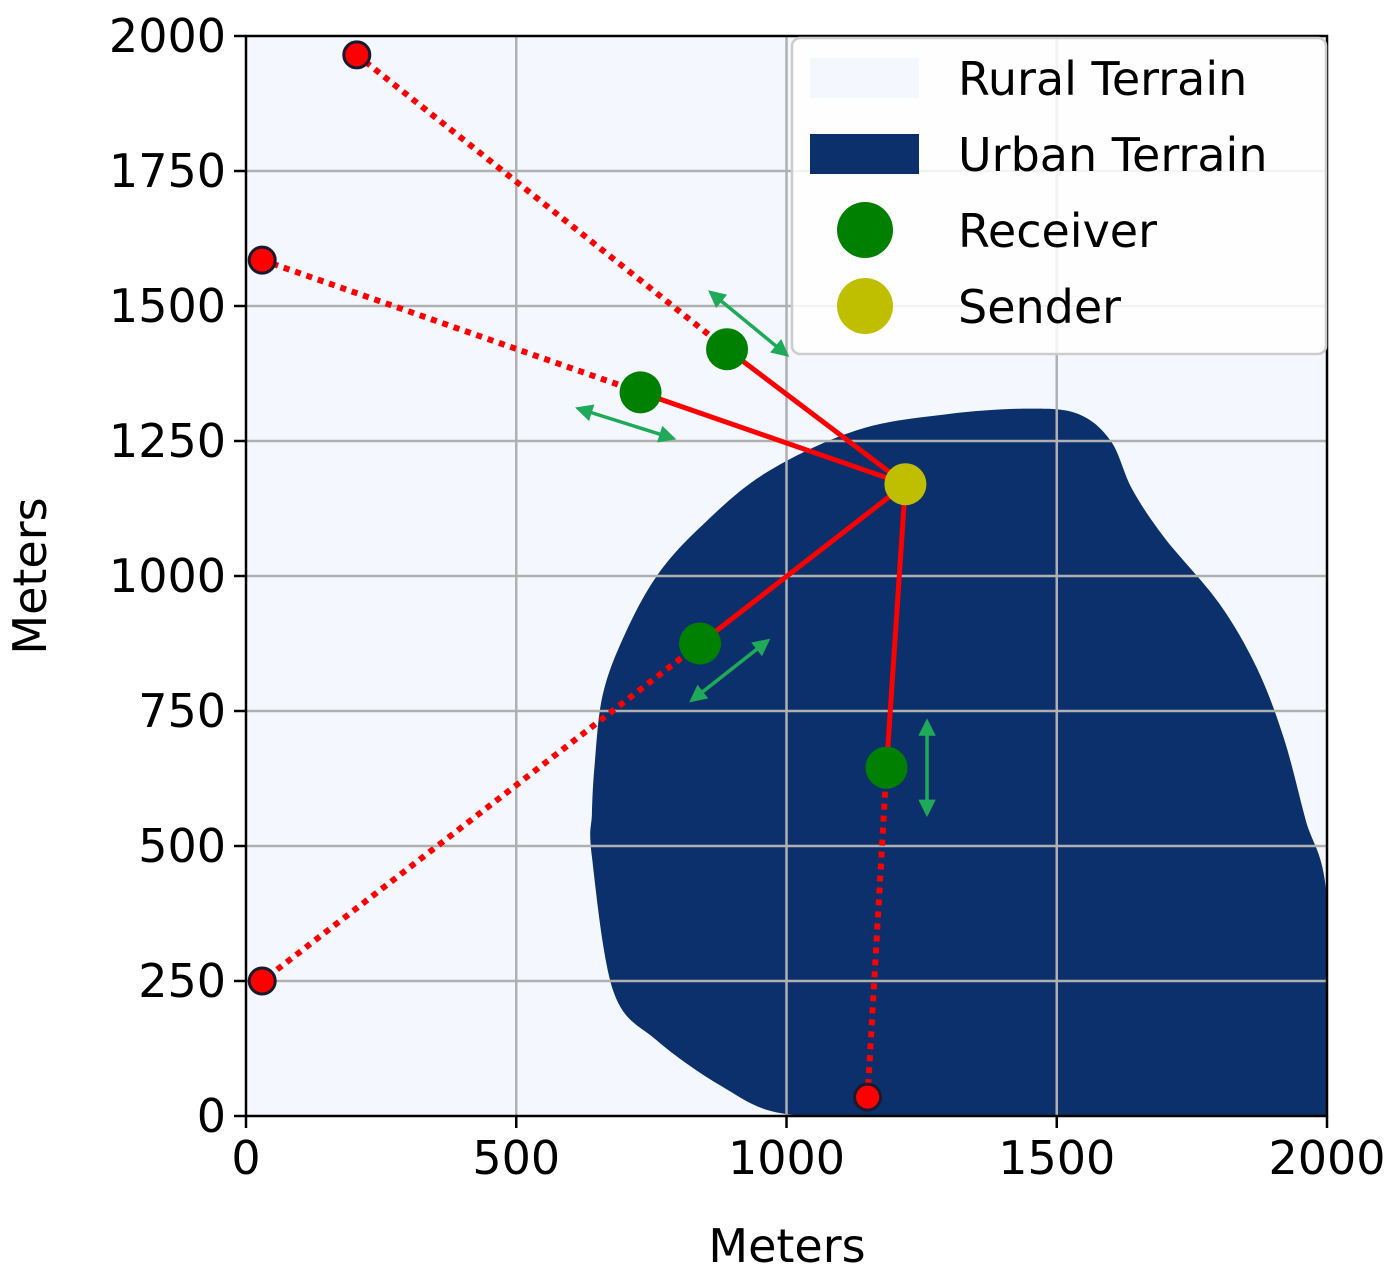 The width and height of the screenshot is (1400, 1283). What do you see at coordinates (1112, 155) in the screenshot?
I see `legend-label: Urban Terrain` at bounding box center [1112, 155].